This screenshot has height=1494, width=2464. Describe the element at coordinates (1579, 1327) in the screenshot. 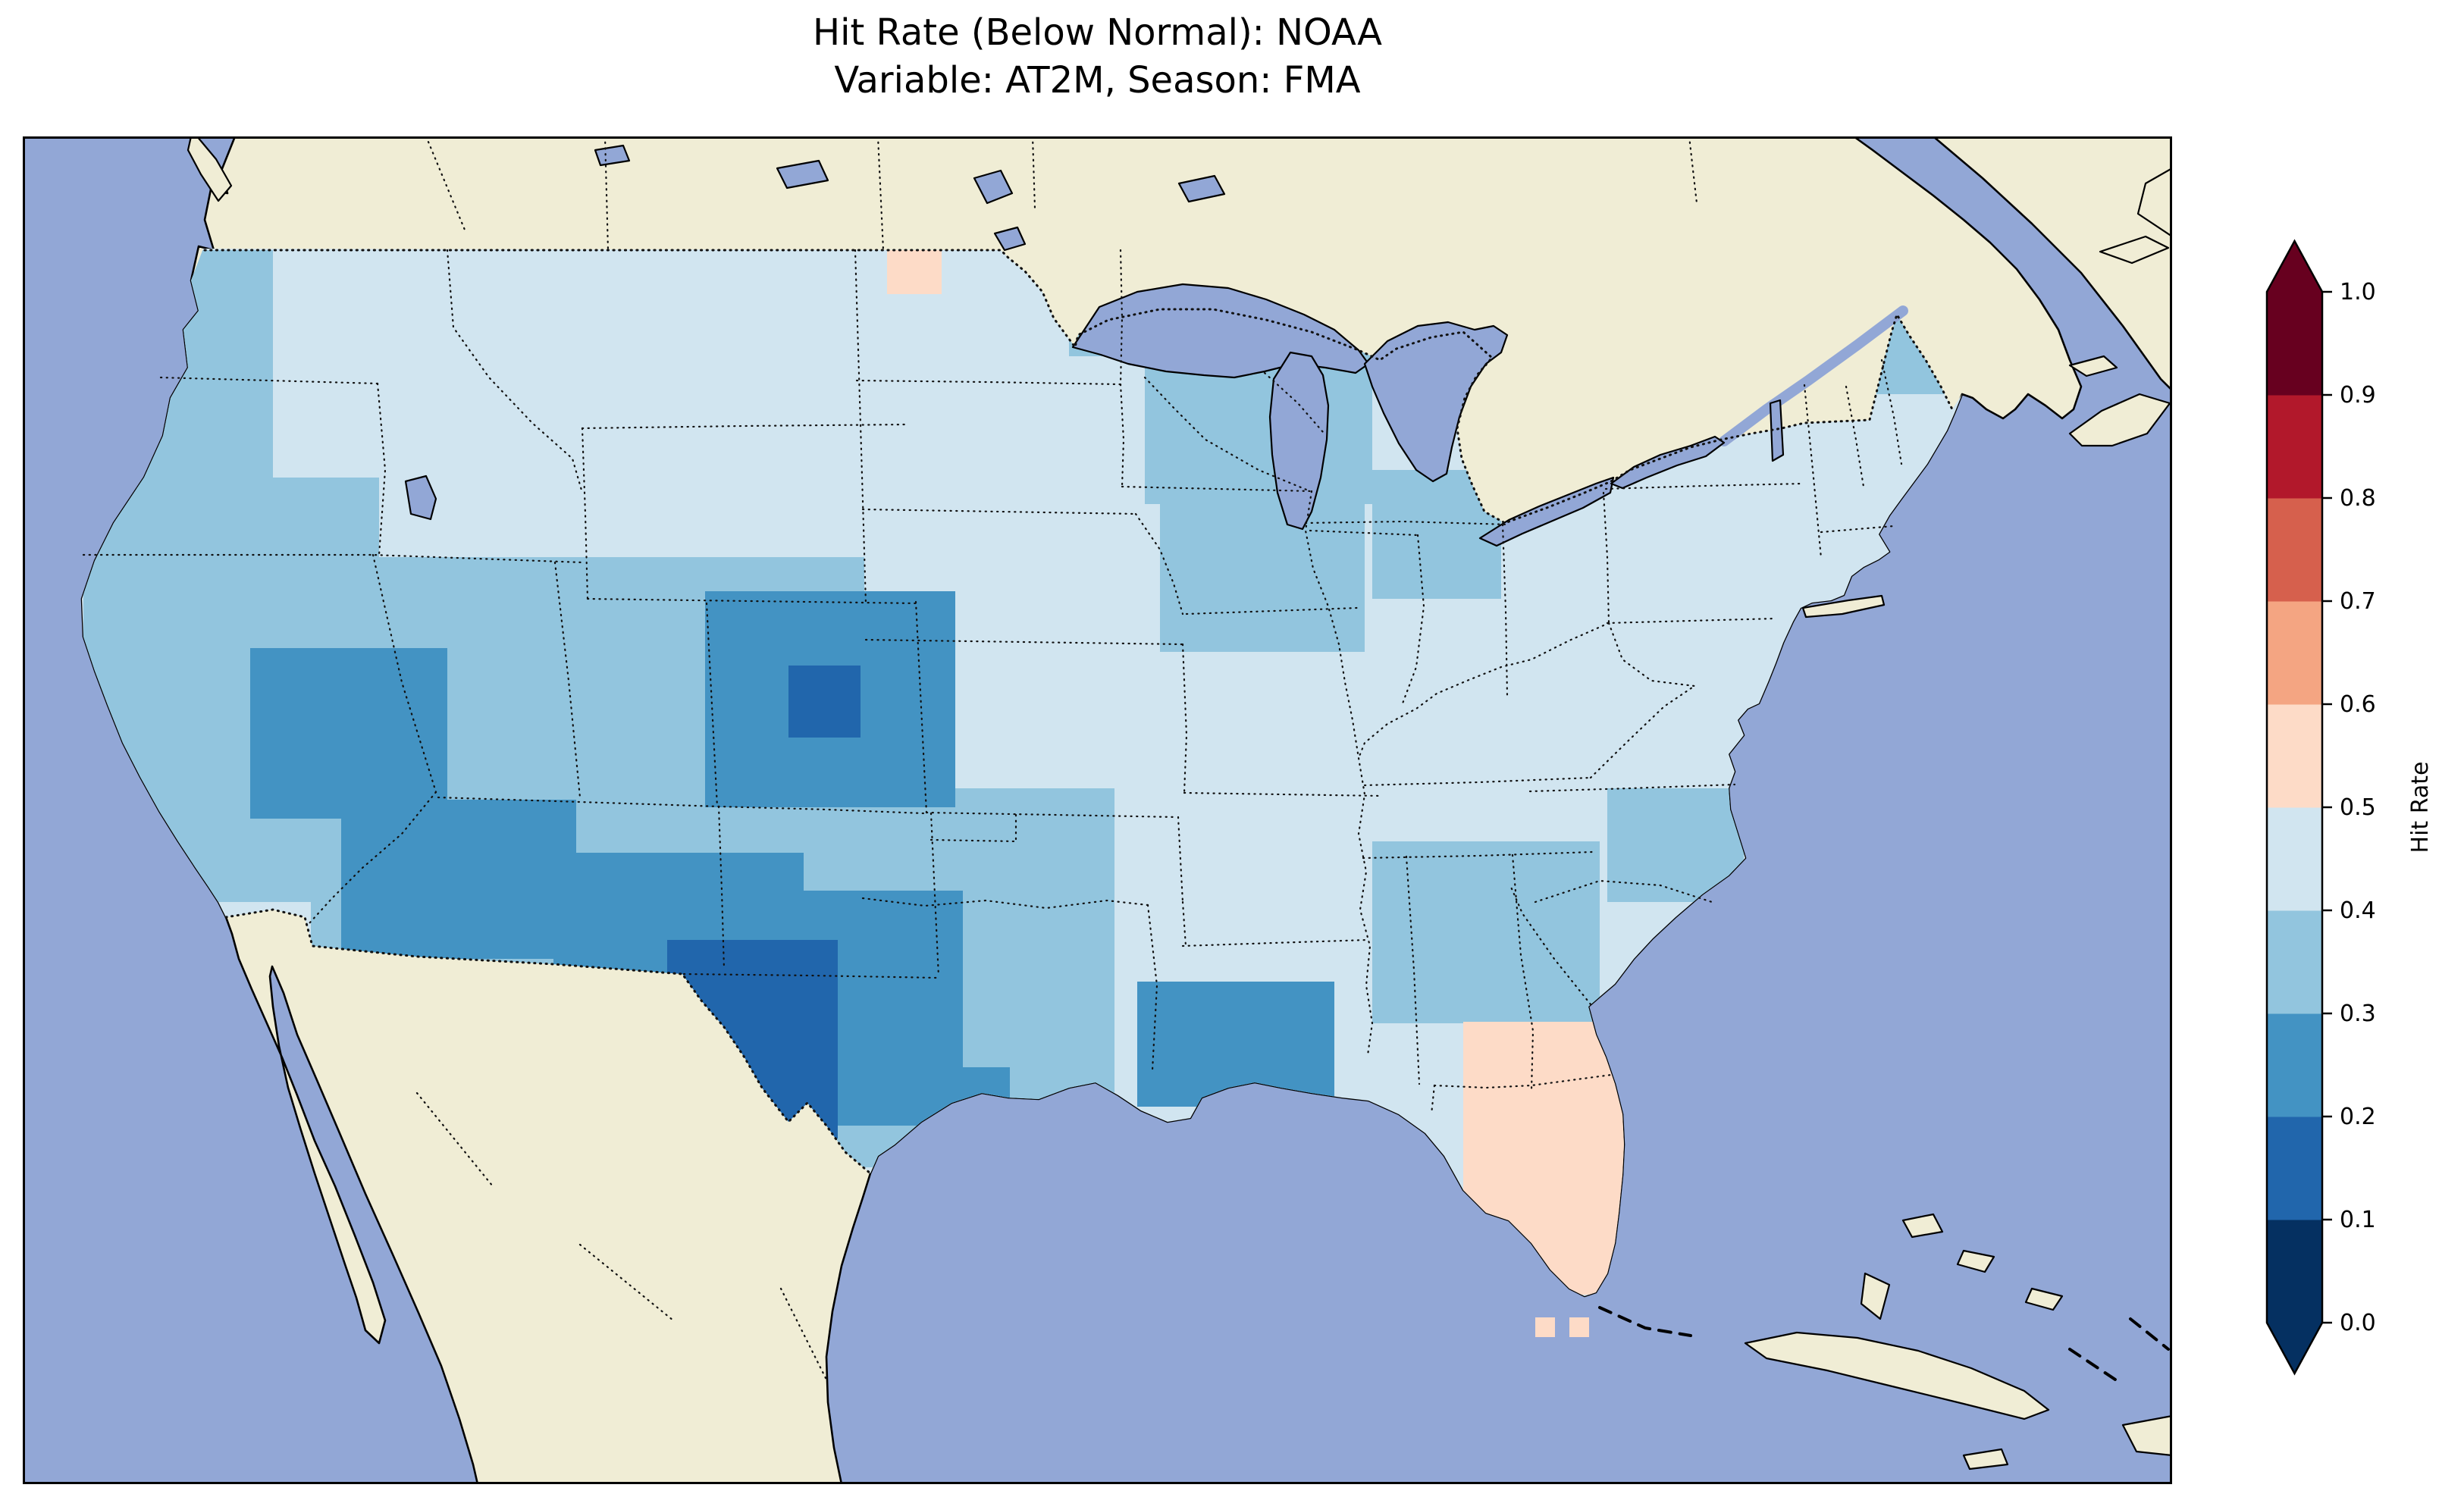

I see `heatmap-cell-keys` at that location.